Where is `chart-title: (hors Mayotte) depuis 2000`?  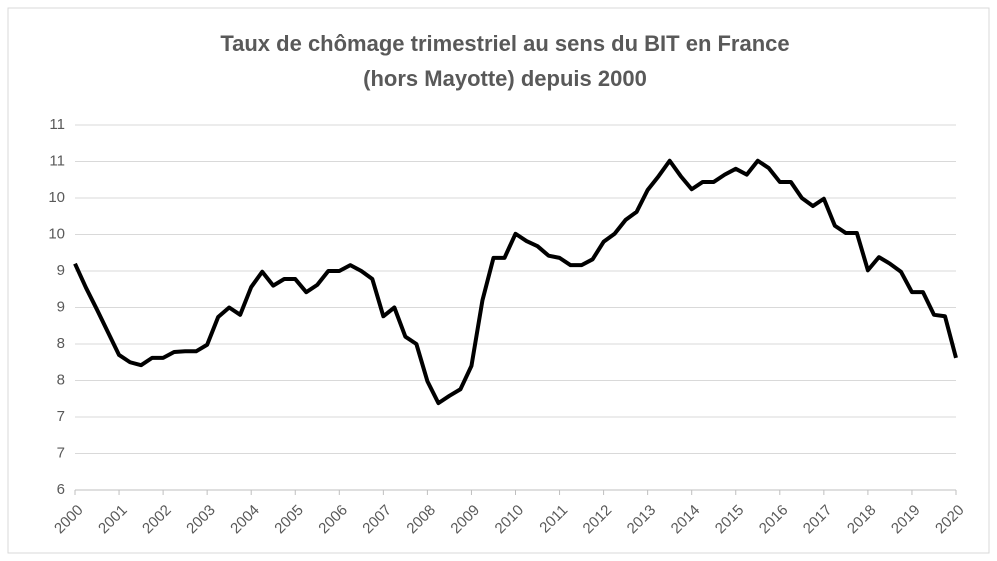
chart-title: (hors Mayotte) depuis 2000 is located at coordinates (505, 78).